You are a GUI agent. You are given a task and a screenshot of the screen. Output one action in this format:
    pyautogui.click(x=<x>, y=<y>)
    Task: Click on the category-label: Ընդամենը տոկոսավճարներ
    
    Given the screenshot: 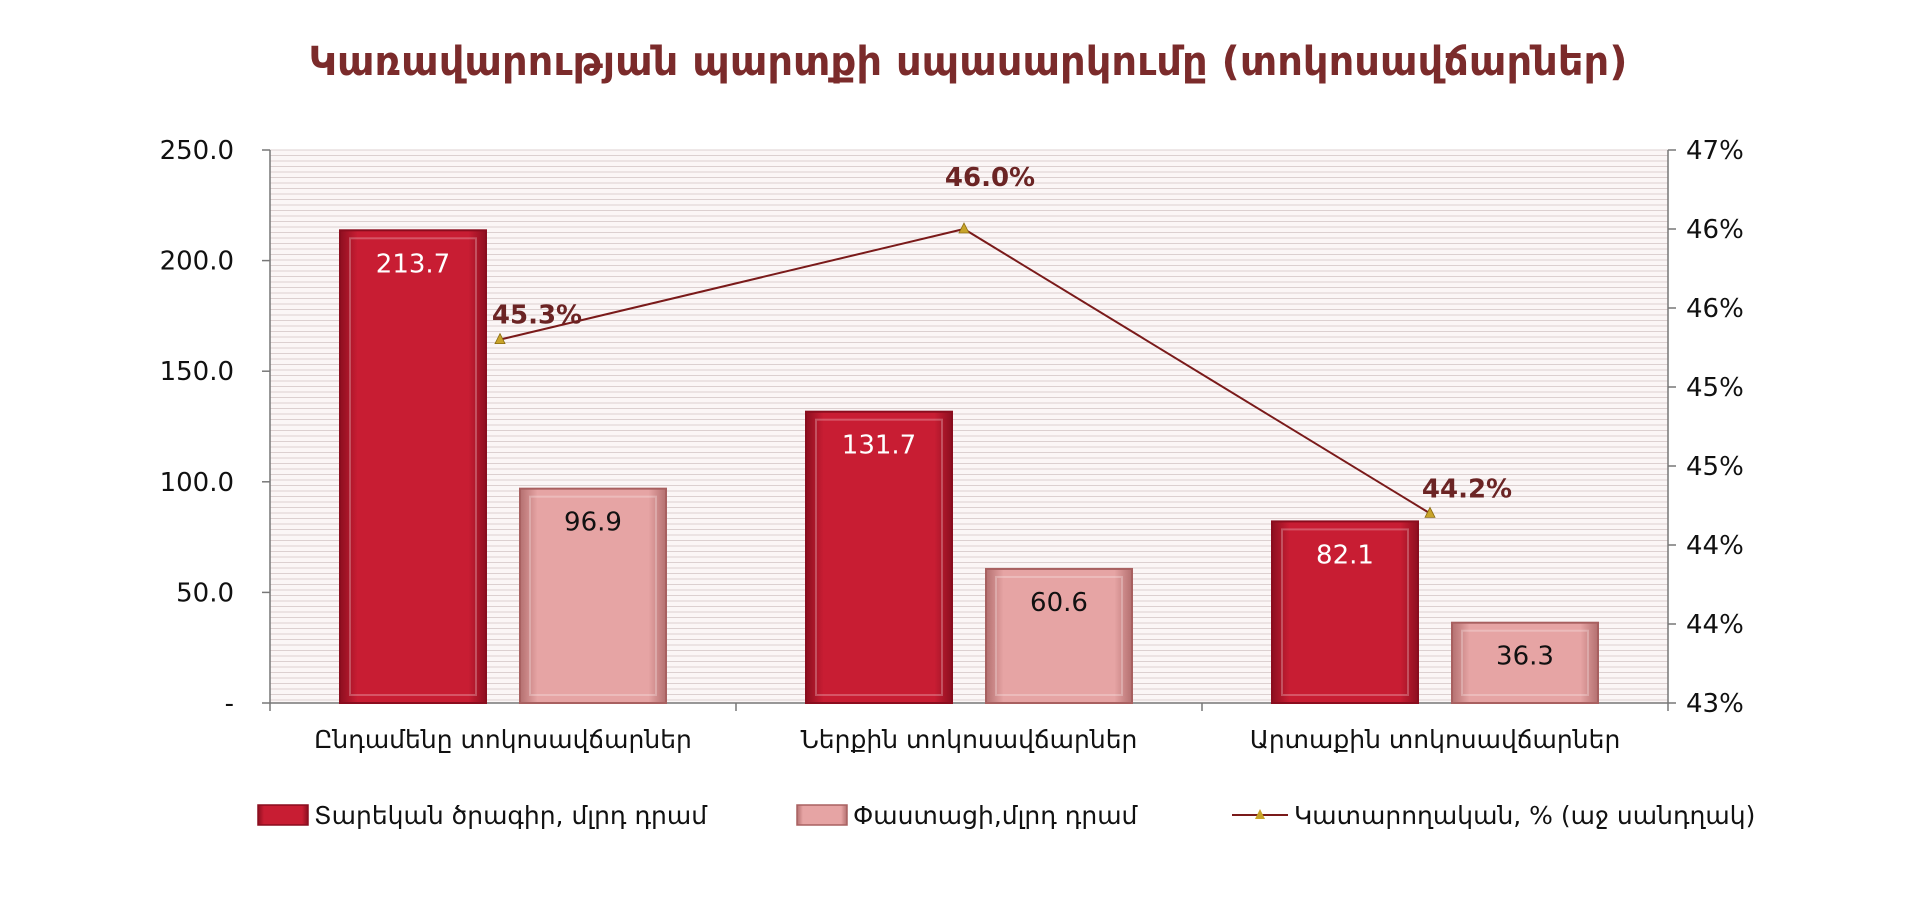 What is the action you would take?
    pyautogui.click(x=503, y=739)
    